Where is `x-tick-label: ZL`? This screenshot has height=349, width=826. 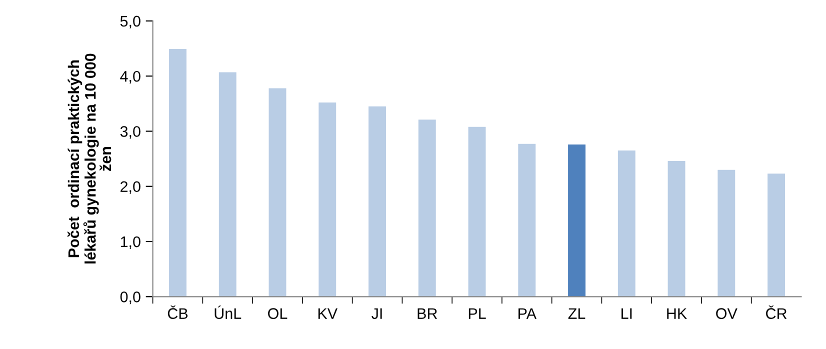 x-tick-label: ZL is located at coordinates (577, 313).